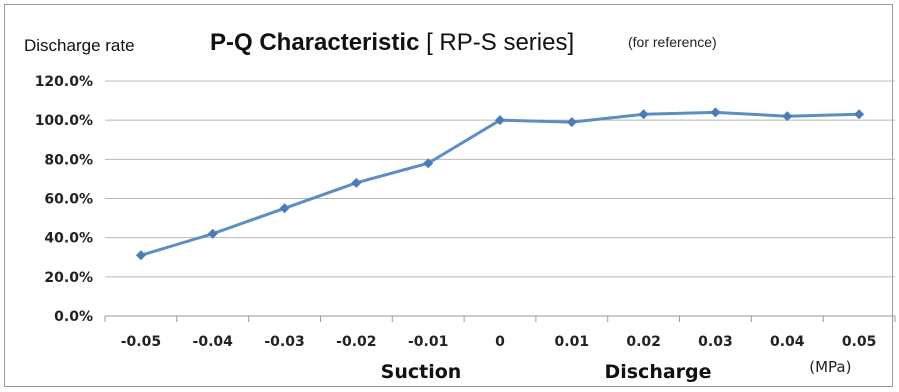 This screenshot has height=392, width=899. I want to click on x-tick-label: 0.05, so click(859, 342).